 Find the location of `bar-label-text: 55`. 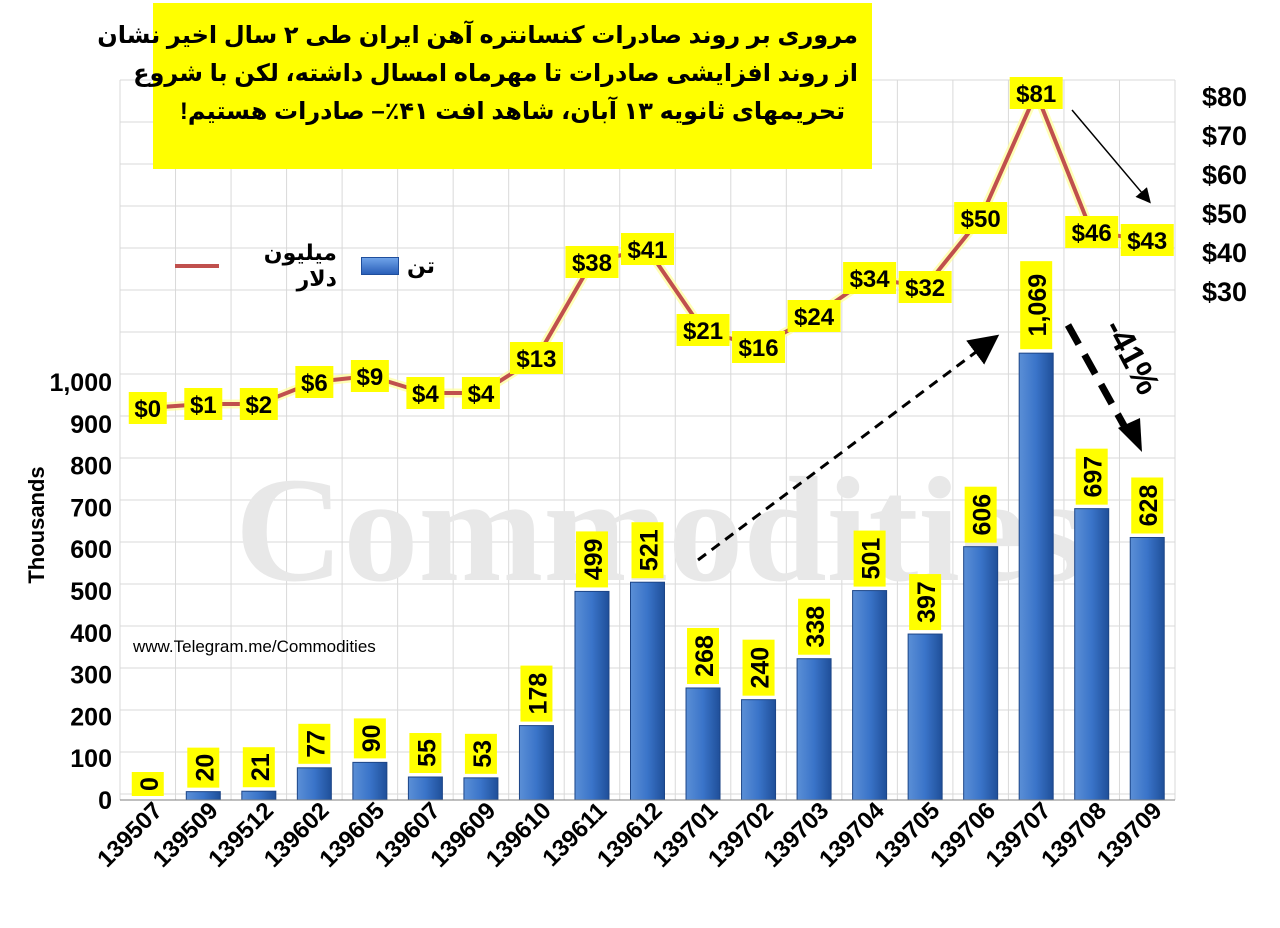

bar-label-text: 55 is located at coordinates (427, 753).